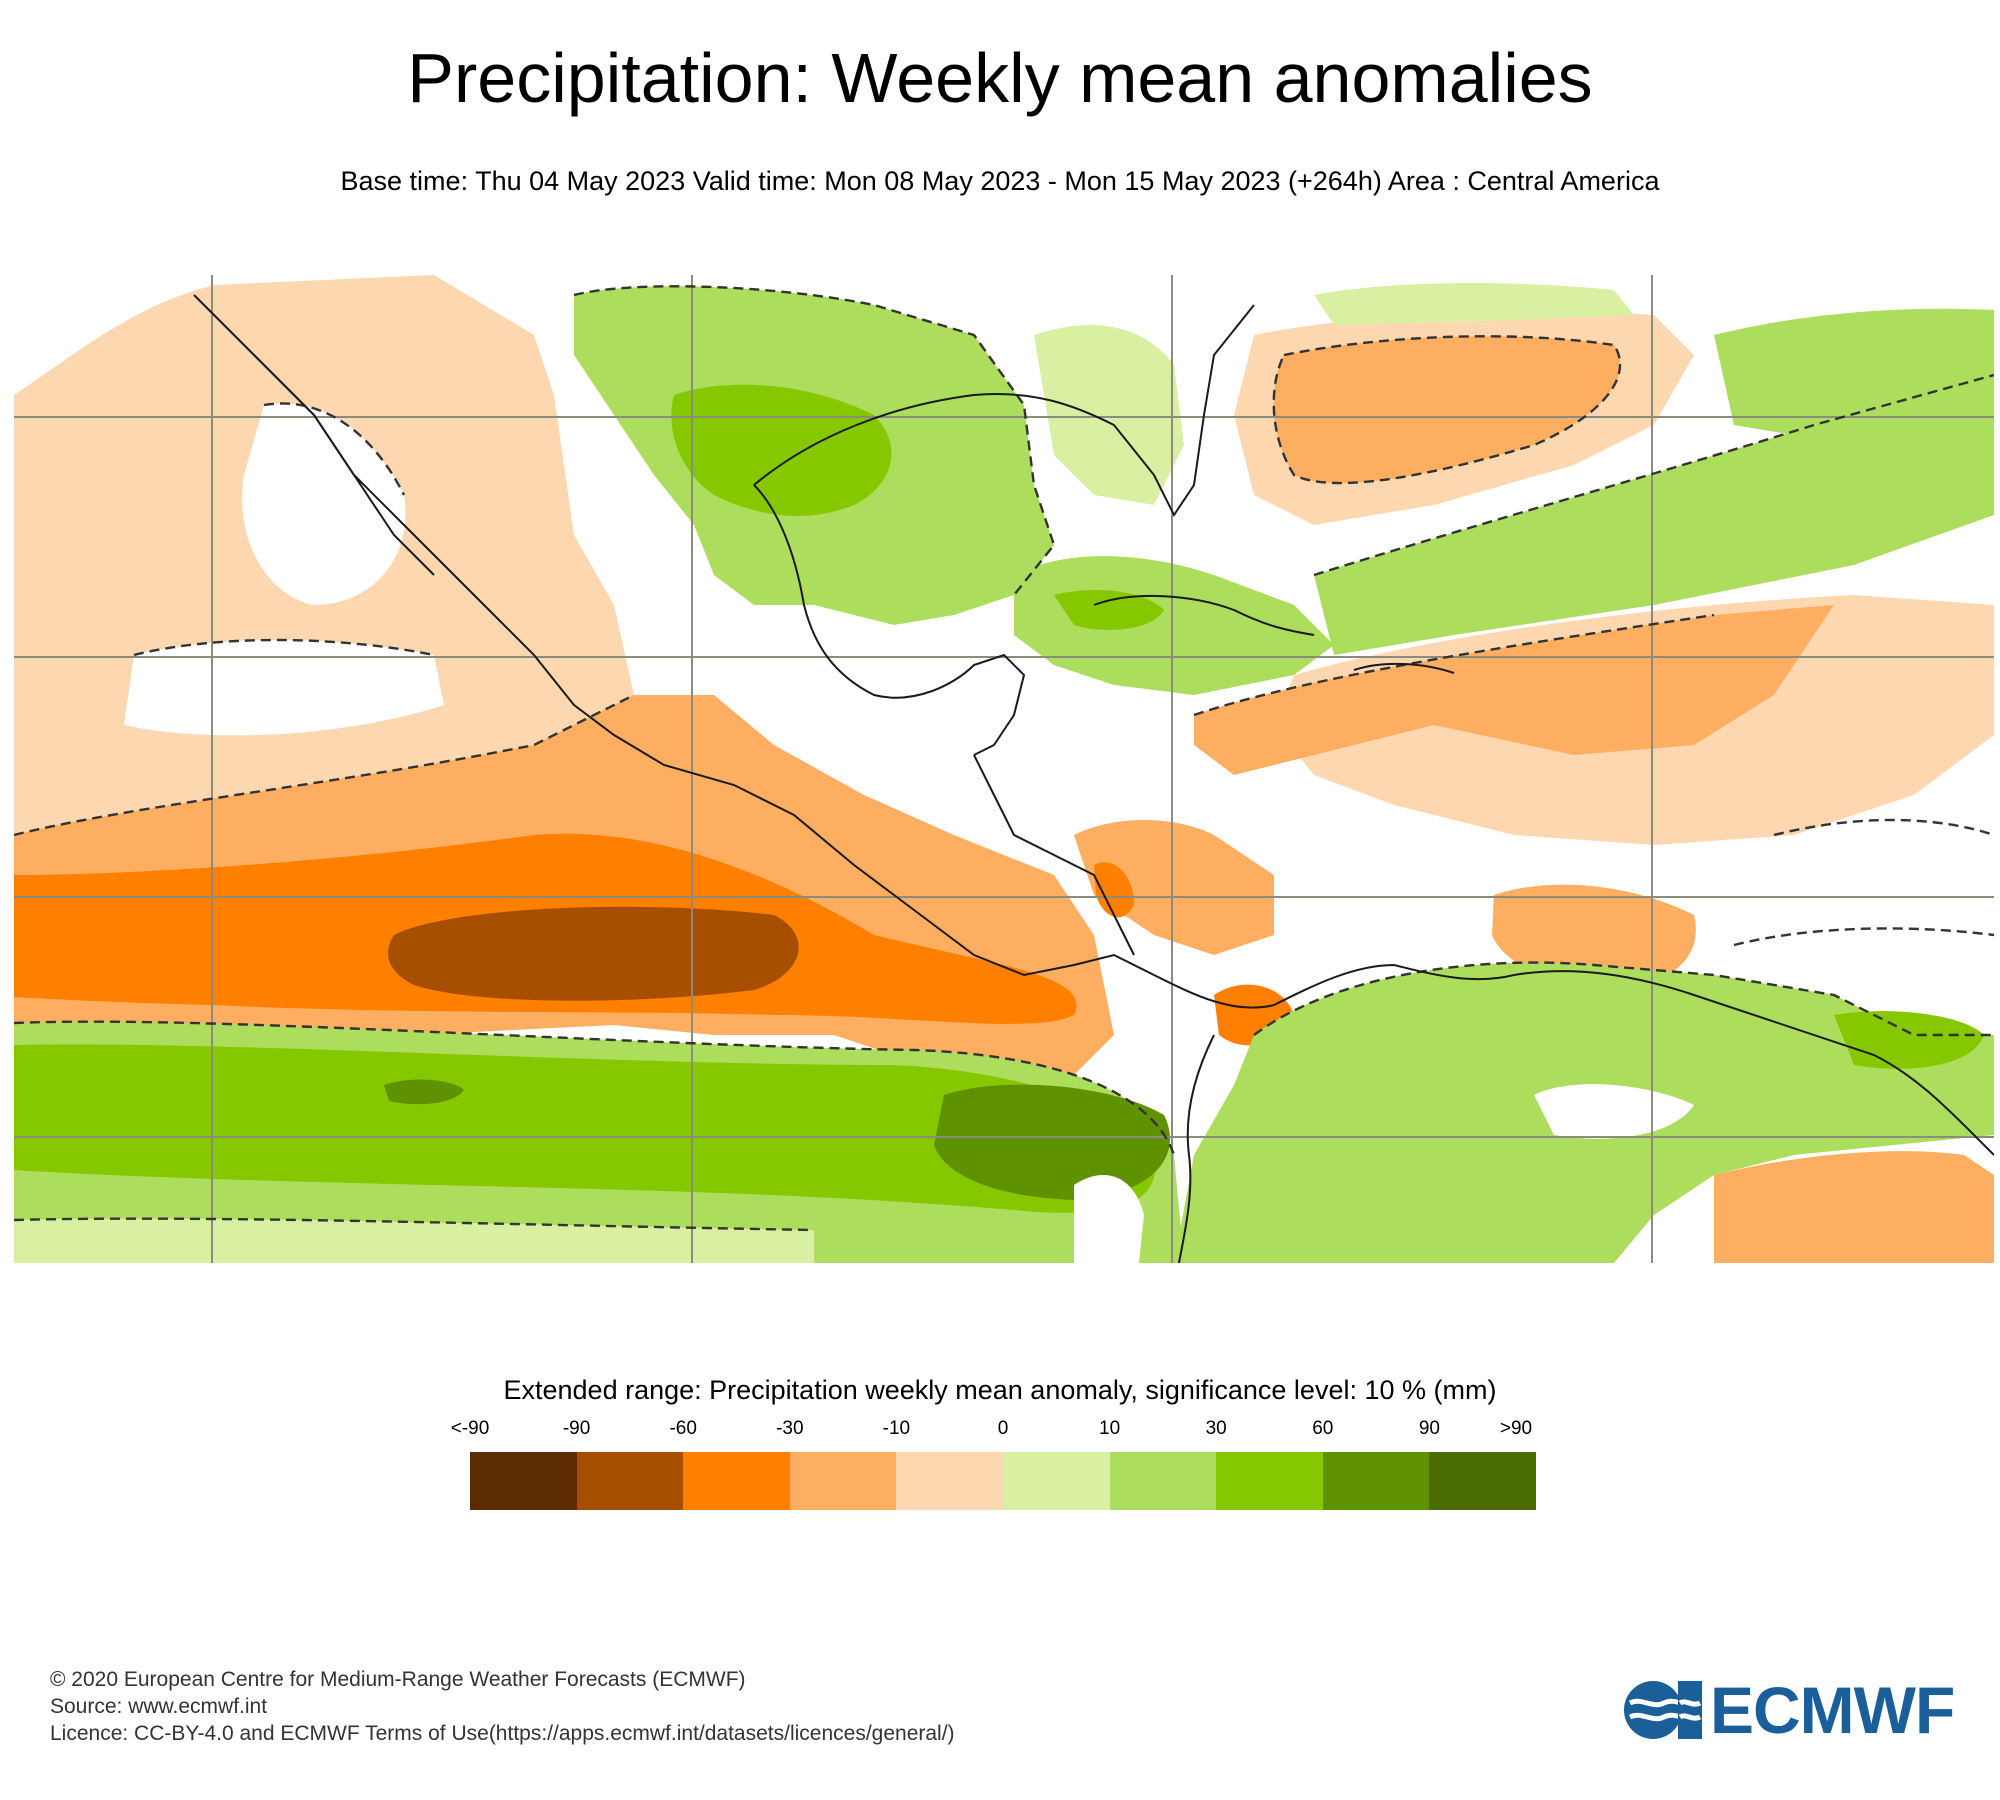  Describe the element at coordinates (1474, 304) in the screenshot. I see `anomaly-region-pos10-top-band` at that location.